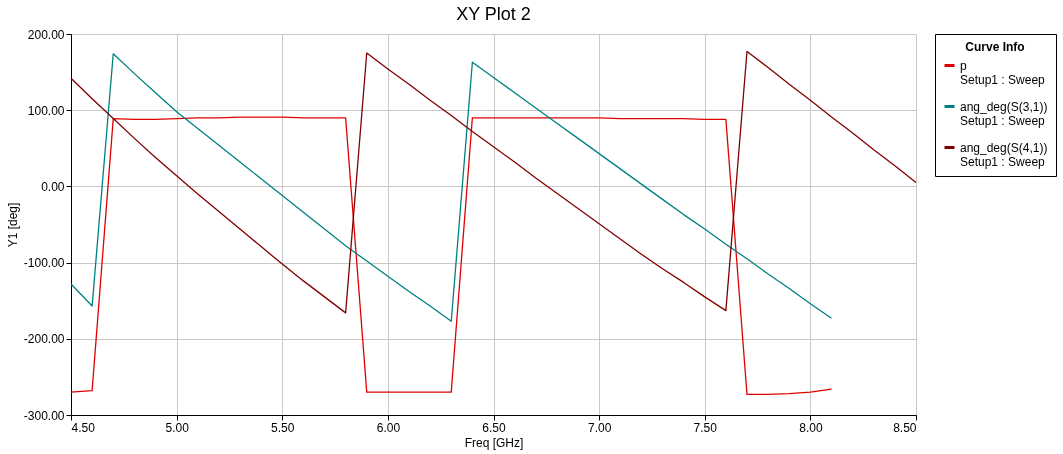 This screenshot has height=454, width=1063. Describe the element at coordinates (811, 427) in the screenshot. I see `x-tick-label: 8.00` at that location.